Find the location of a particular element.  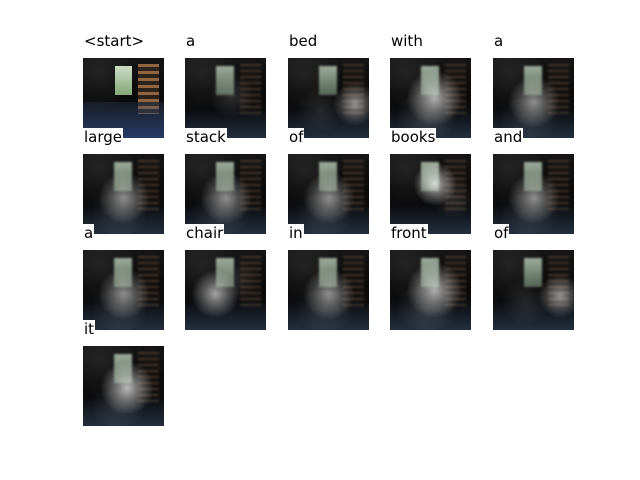

caption-word: books is located at coordinates (413, 137).